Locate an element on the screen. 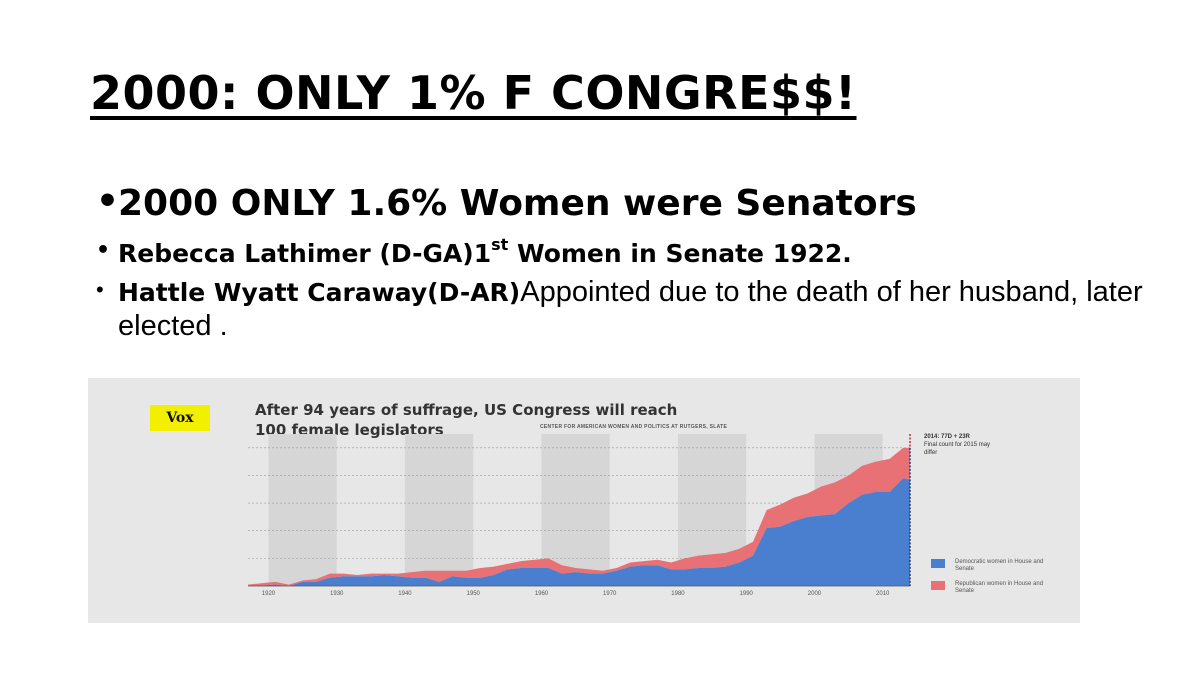 The height and width of the screenshot is (675, 1200). bullet-senators-2000: • 2000 ONLY 1.6% Women were Senators is located at coordinates (626, 203).